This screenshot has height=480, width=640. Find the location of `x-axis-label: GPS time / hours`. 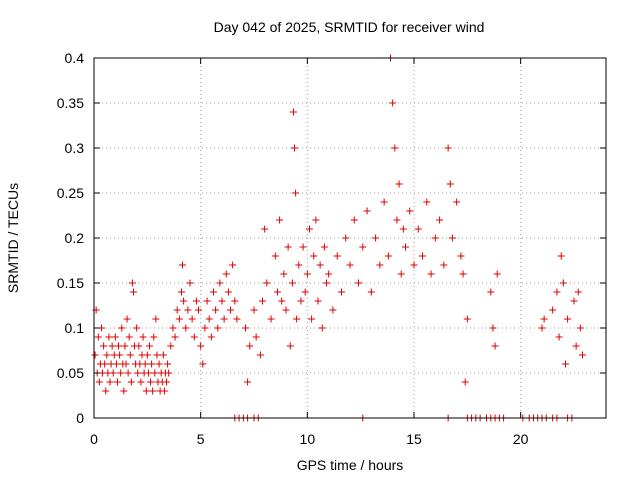

x-axis-label: GPS time / hours is located at coordinates (350, 465).